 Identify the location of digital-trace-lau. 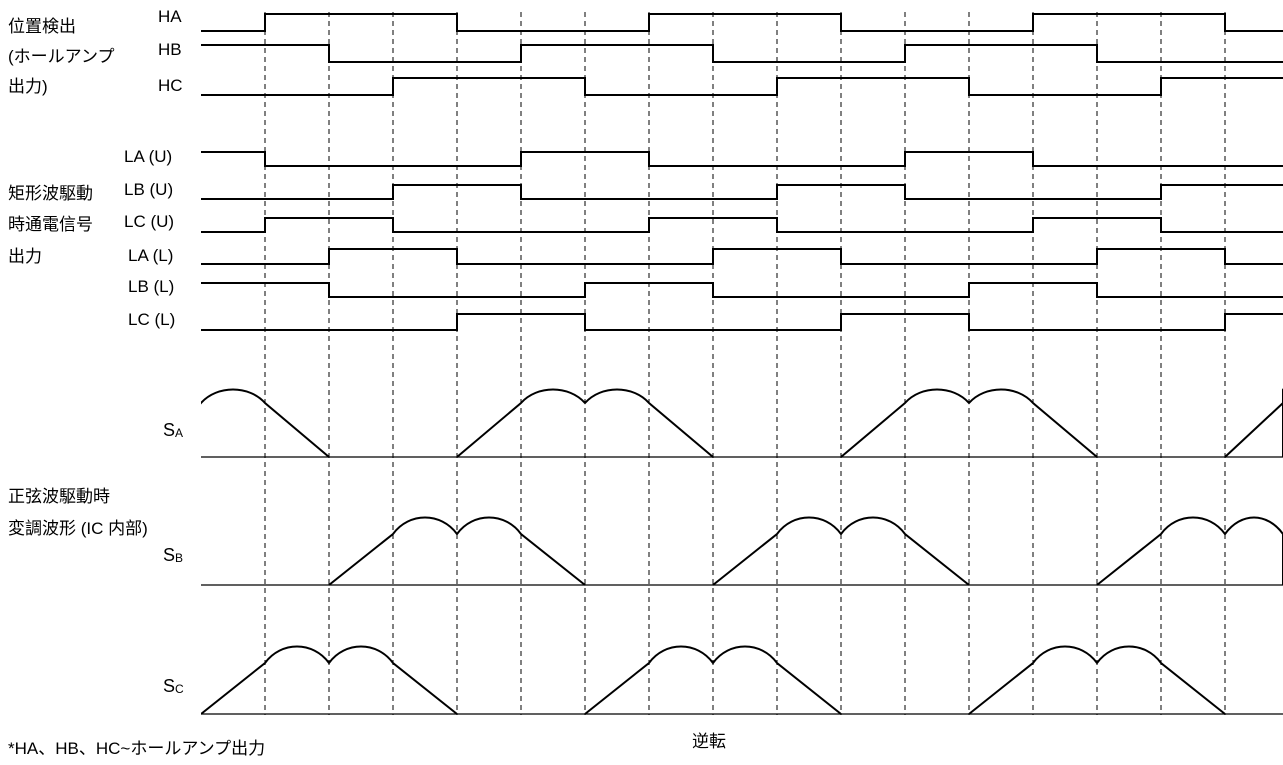
(742, 159).